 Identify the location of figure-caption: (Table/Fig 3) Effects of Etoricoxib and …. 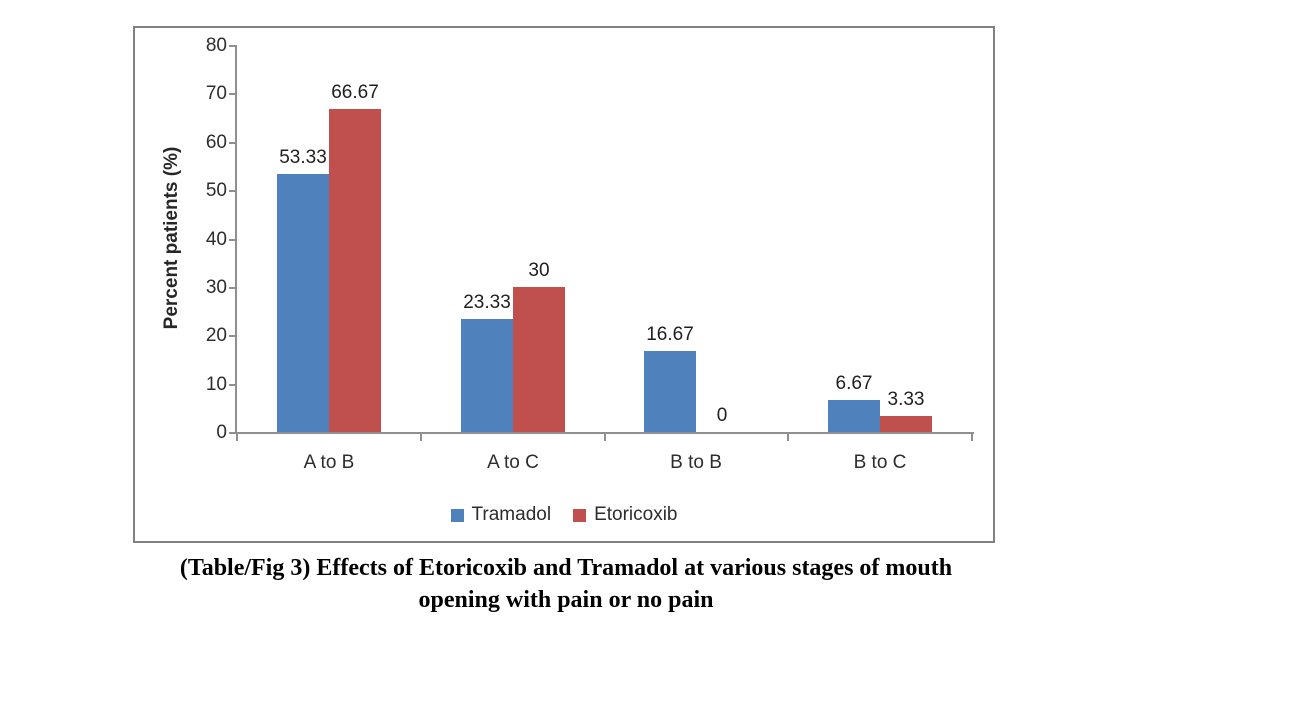
(566, 584).